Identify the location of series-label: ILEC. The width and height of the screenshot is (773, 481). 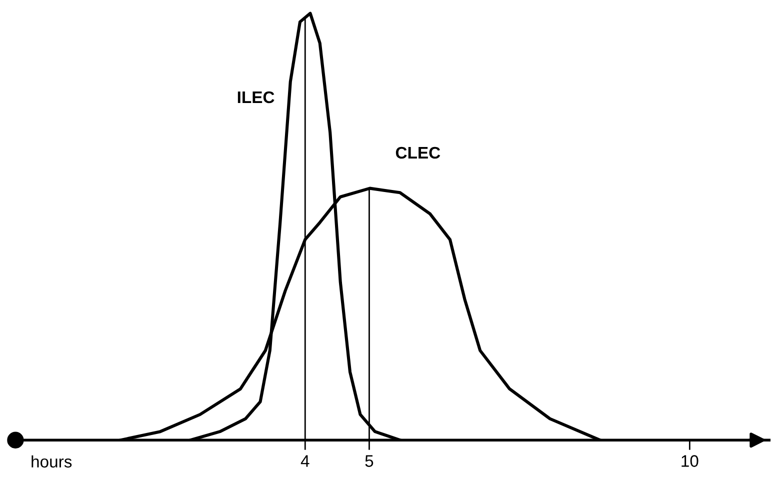
(256, 97).